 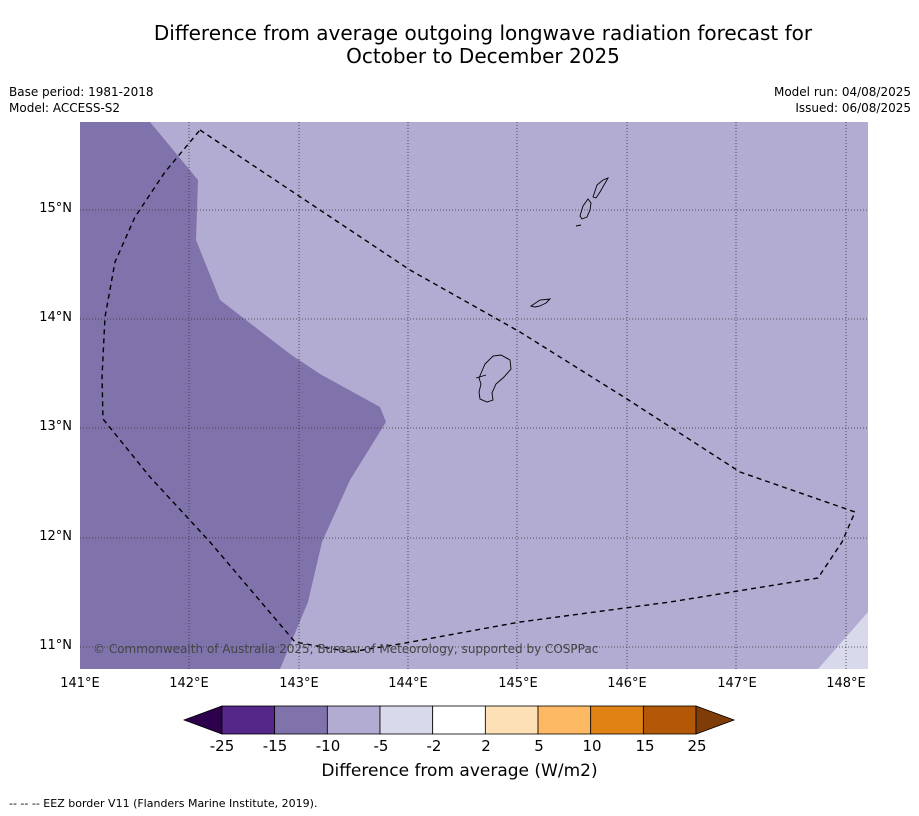 I want to click on lat-label-11: 11°N, so click(x=55, y=645).